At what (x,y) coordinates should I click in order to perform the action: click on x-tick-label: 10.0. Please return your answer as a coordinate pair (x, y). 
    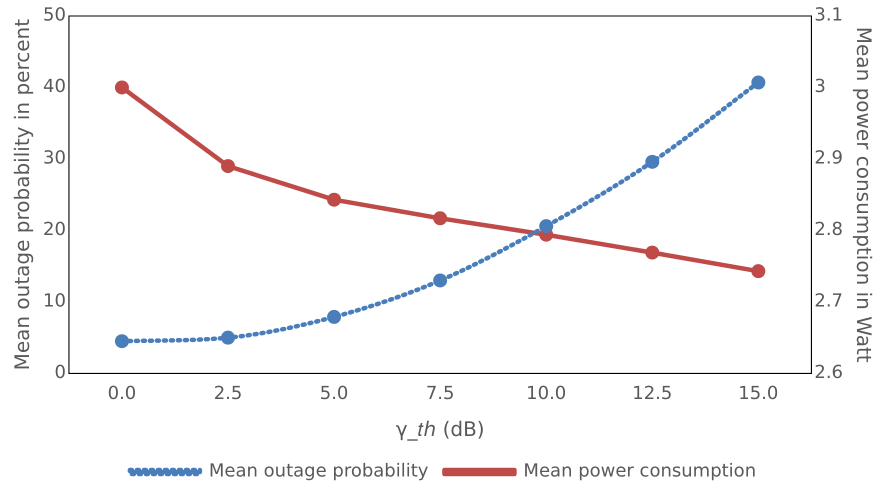
    Looking at the image, I should click on (546, 393).